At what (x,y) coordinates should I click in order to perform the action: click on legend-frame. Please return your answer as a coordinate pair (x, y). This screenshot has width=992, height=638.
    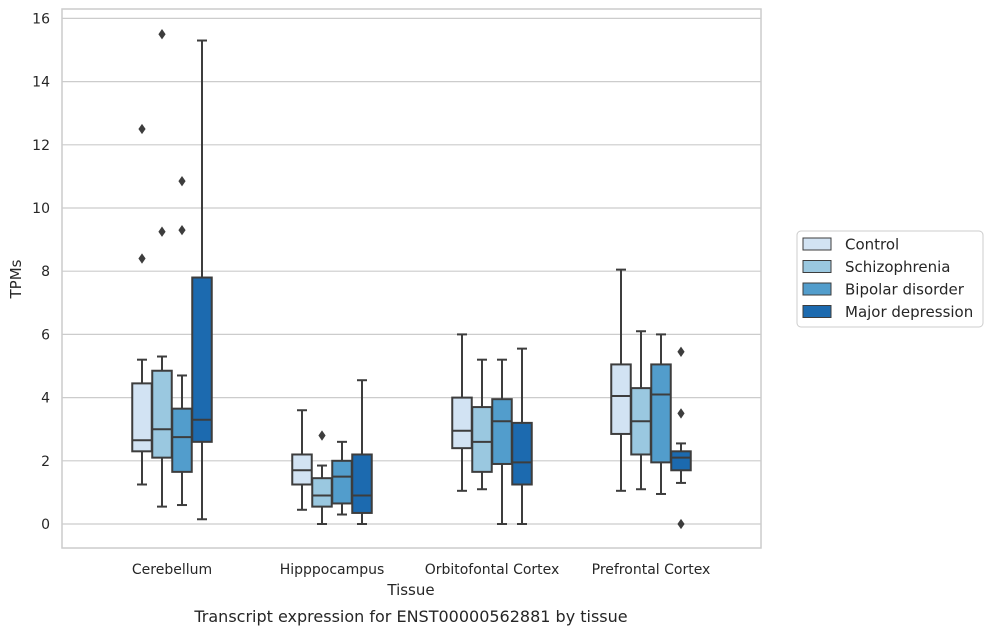
    Looking at the image, I should click on (890, 279).